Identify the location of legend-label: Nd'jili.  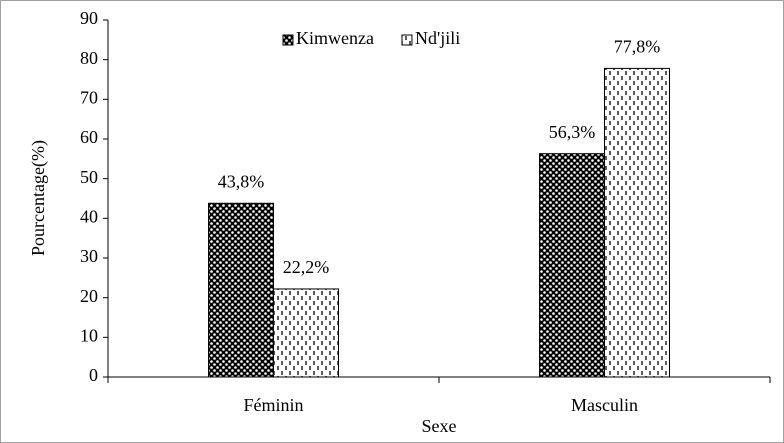
(437, 38).